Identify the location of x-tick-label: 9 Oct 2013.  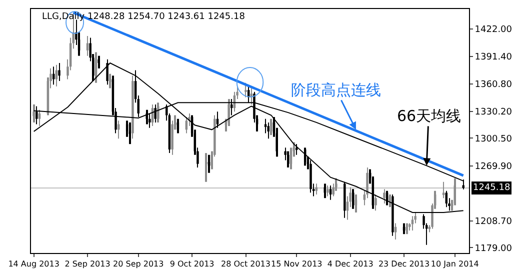
(192, 264).